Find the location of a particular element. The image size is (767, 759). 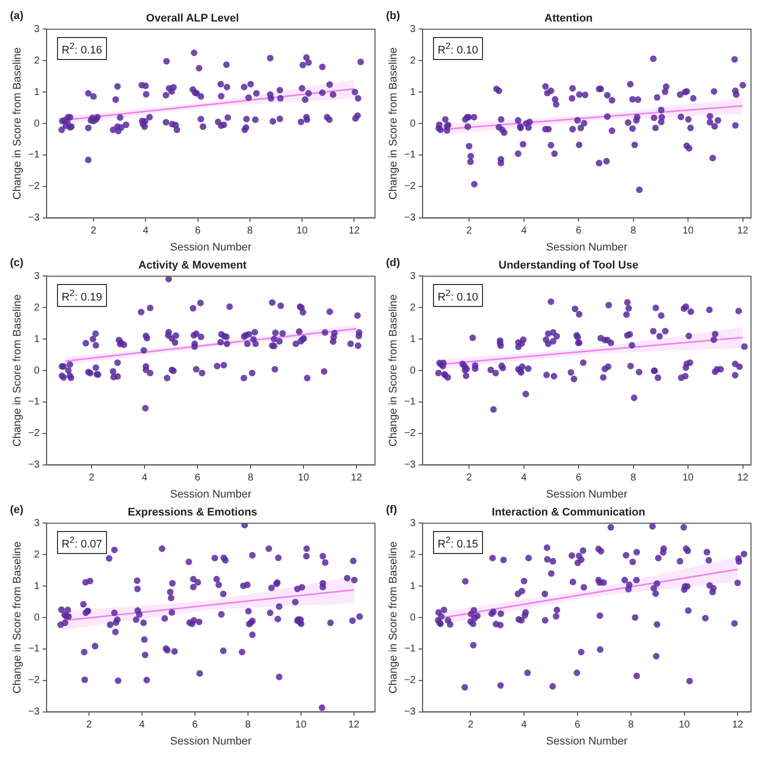

chart-title: Understanding of Tool Use is located at coordinates (568, 266).